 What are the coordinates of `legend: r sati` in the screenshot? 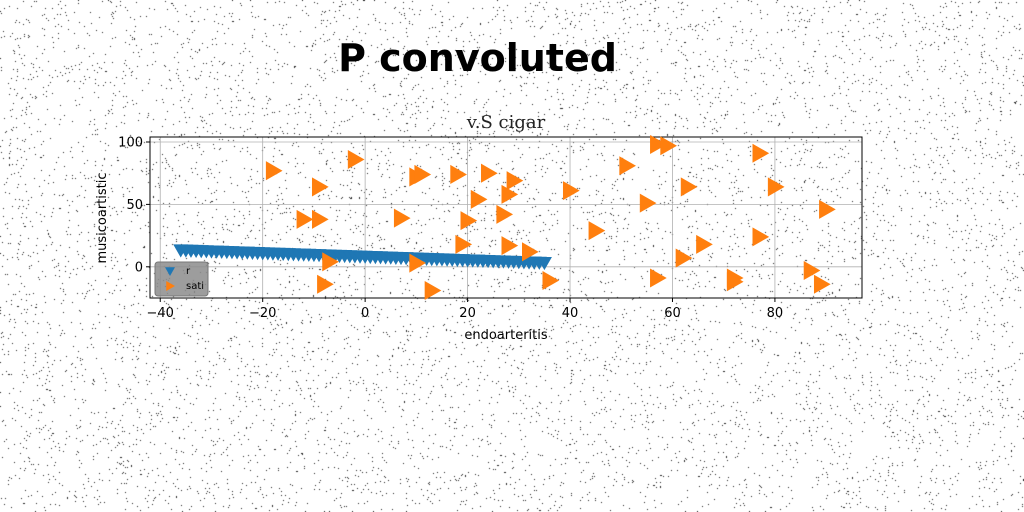 It's located at (181, 279).